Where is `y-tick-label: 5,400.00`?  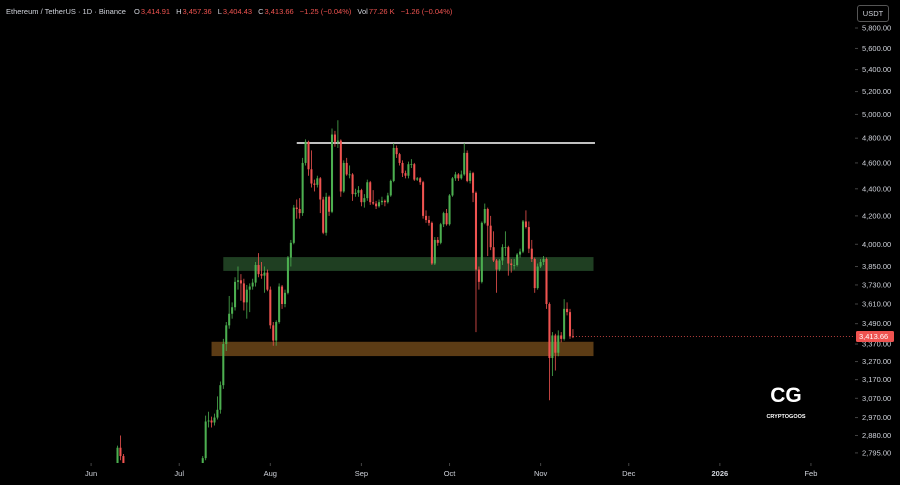
y-tick-label: 5,400.00 is located at coordinates (876, 69).